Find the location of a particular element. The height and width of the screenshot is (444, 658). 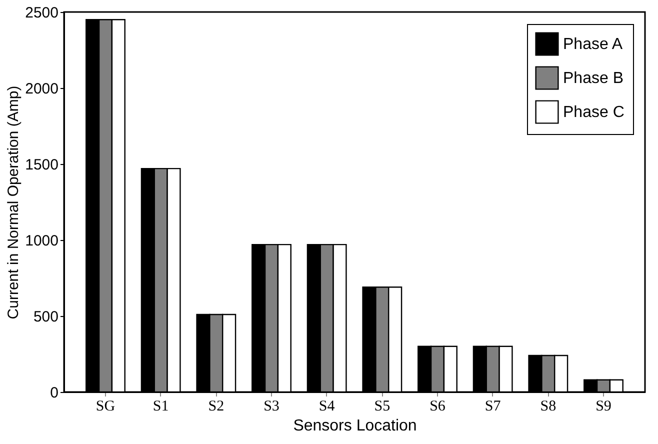

x-tick-label: S4 is located at coordinates (327, 406).